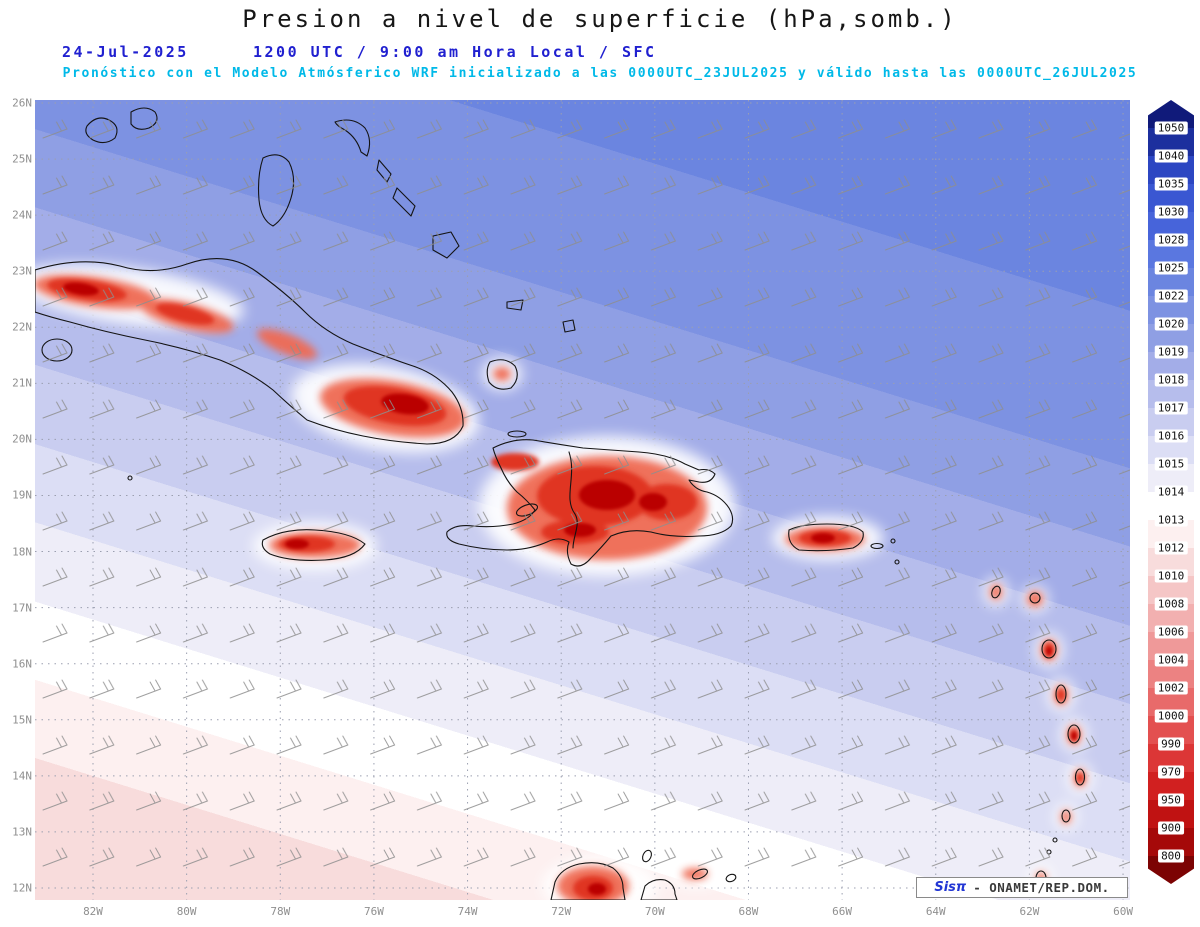 The image size is (1200, 927). Describe the element at coordinates (1171, 772) in the screenshot. I see `colorbar-level-label: 970` at that location.